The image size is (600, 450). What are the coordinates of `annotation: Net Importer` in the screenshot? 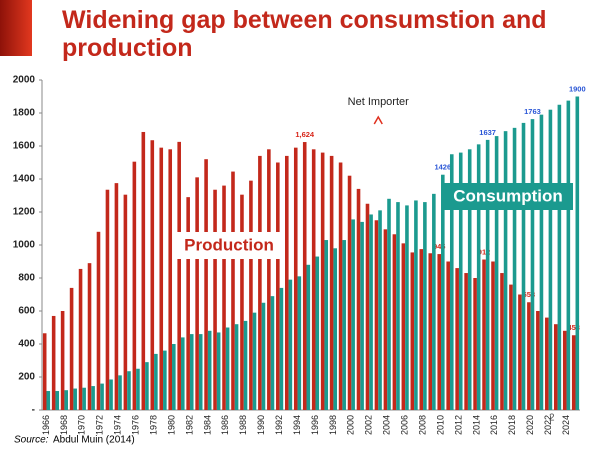 It's located at (378, 102).